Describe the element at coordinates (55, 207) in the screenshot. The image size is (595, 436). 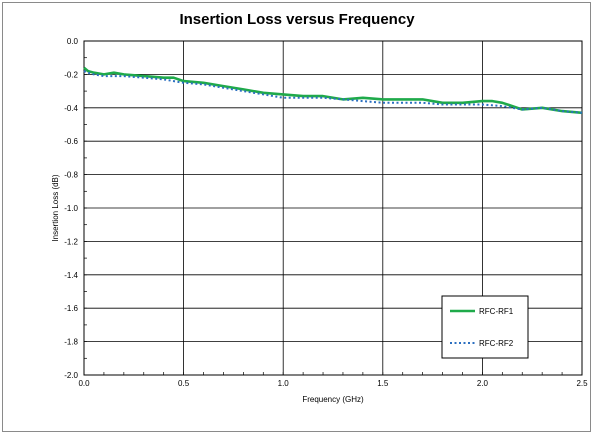
I see `y-axis-label: Insertion Loss (dB)` at that location.